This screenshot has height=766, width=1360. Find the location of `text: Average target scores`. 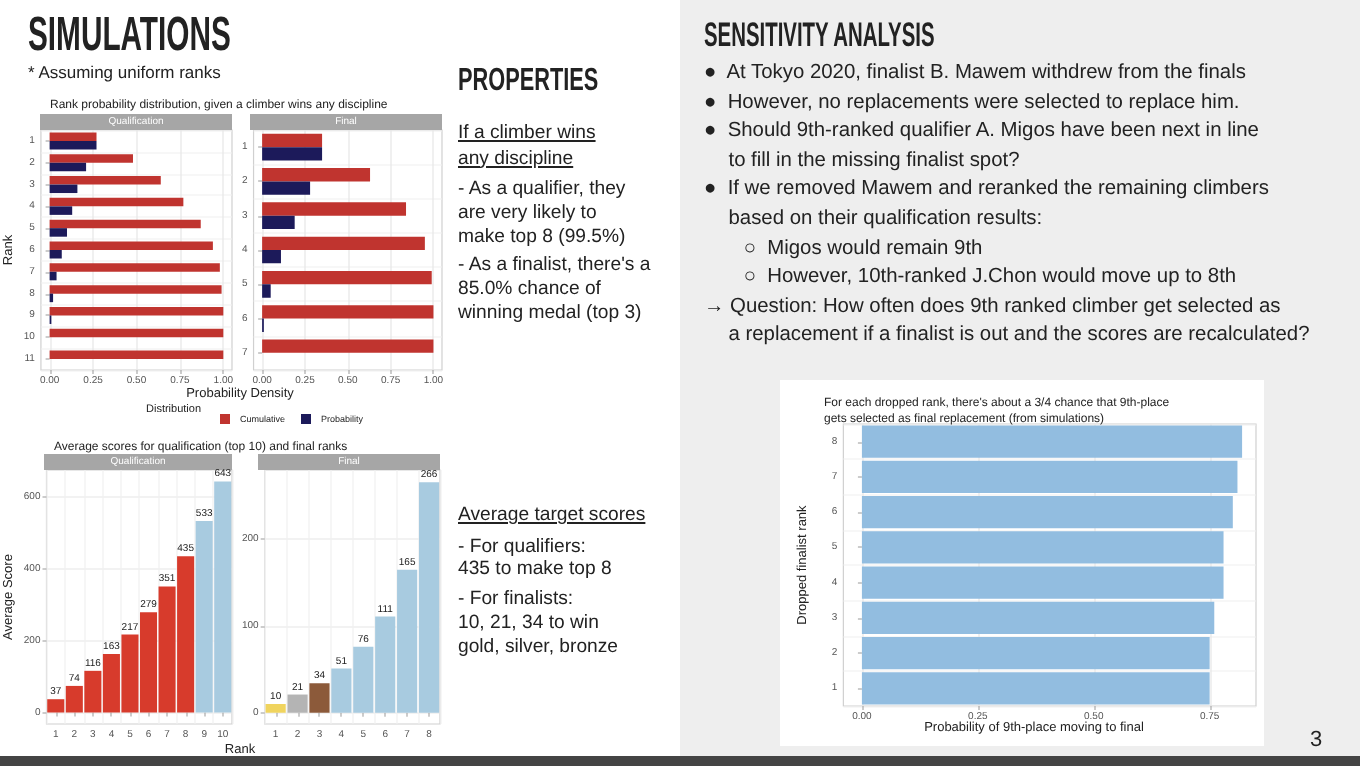

text: Average target scores is located at coordinates (553, 516).